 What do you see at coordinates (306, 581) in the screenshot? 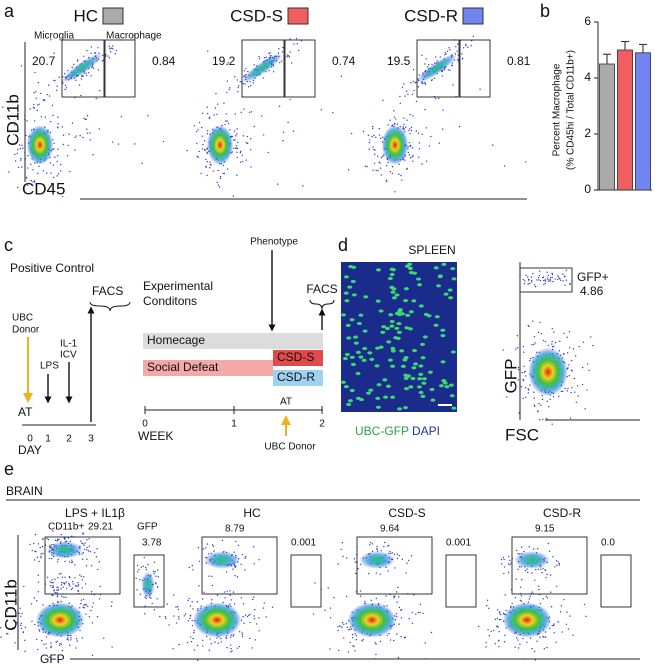
I see `gate` at bounding box center [306, 581].